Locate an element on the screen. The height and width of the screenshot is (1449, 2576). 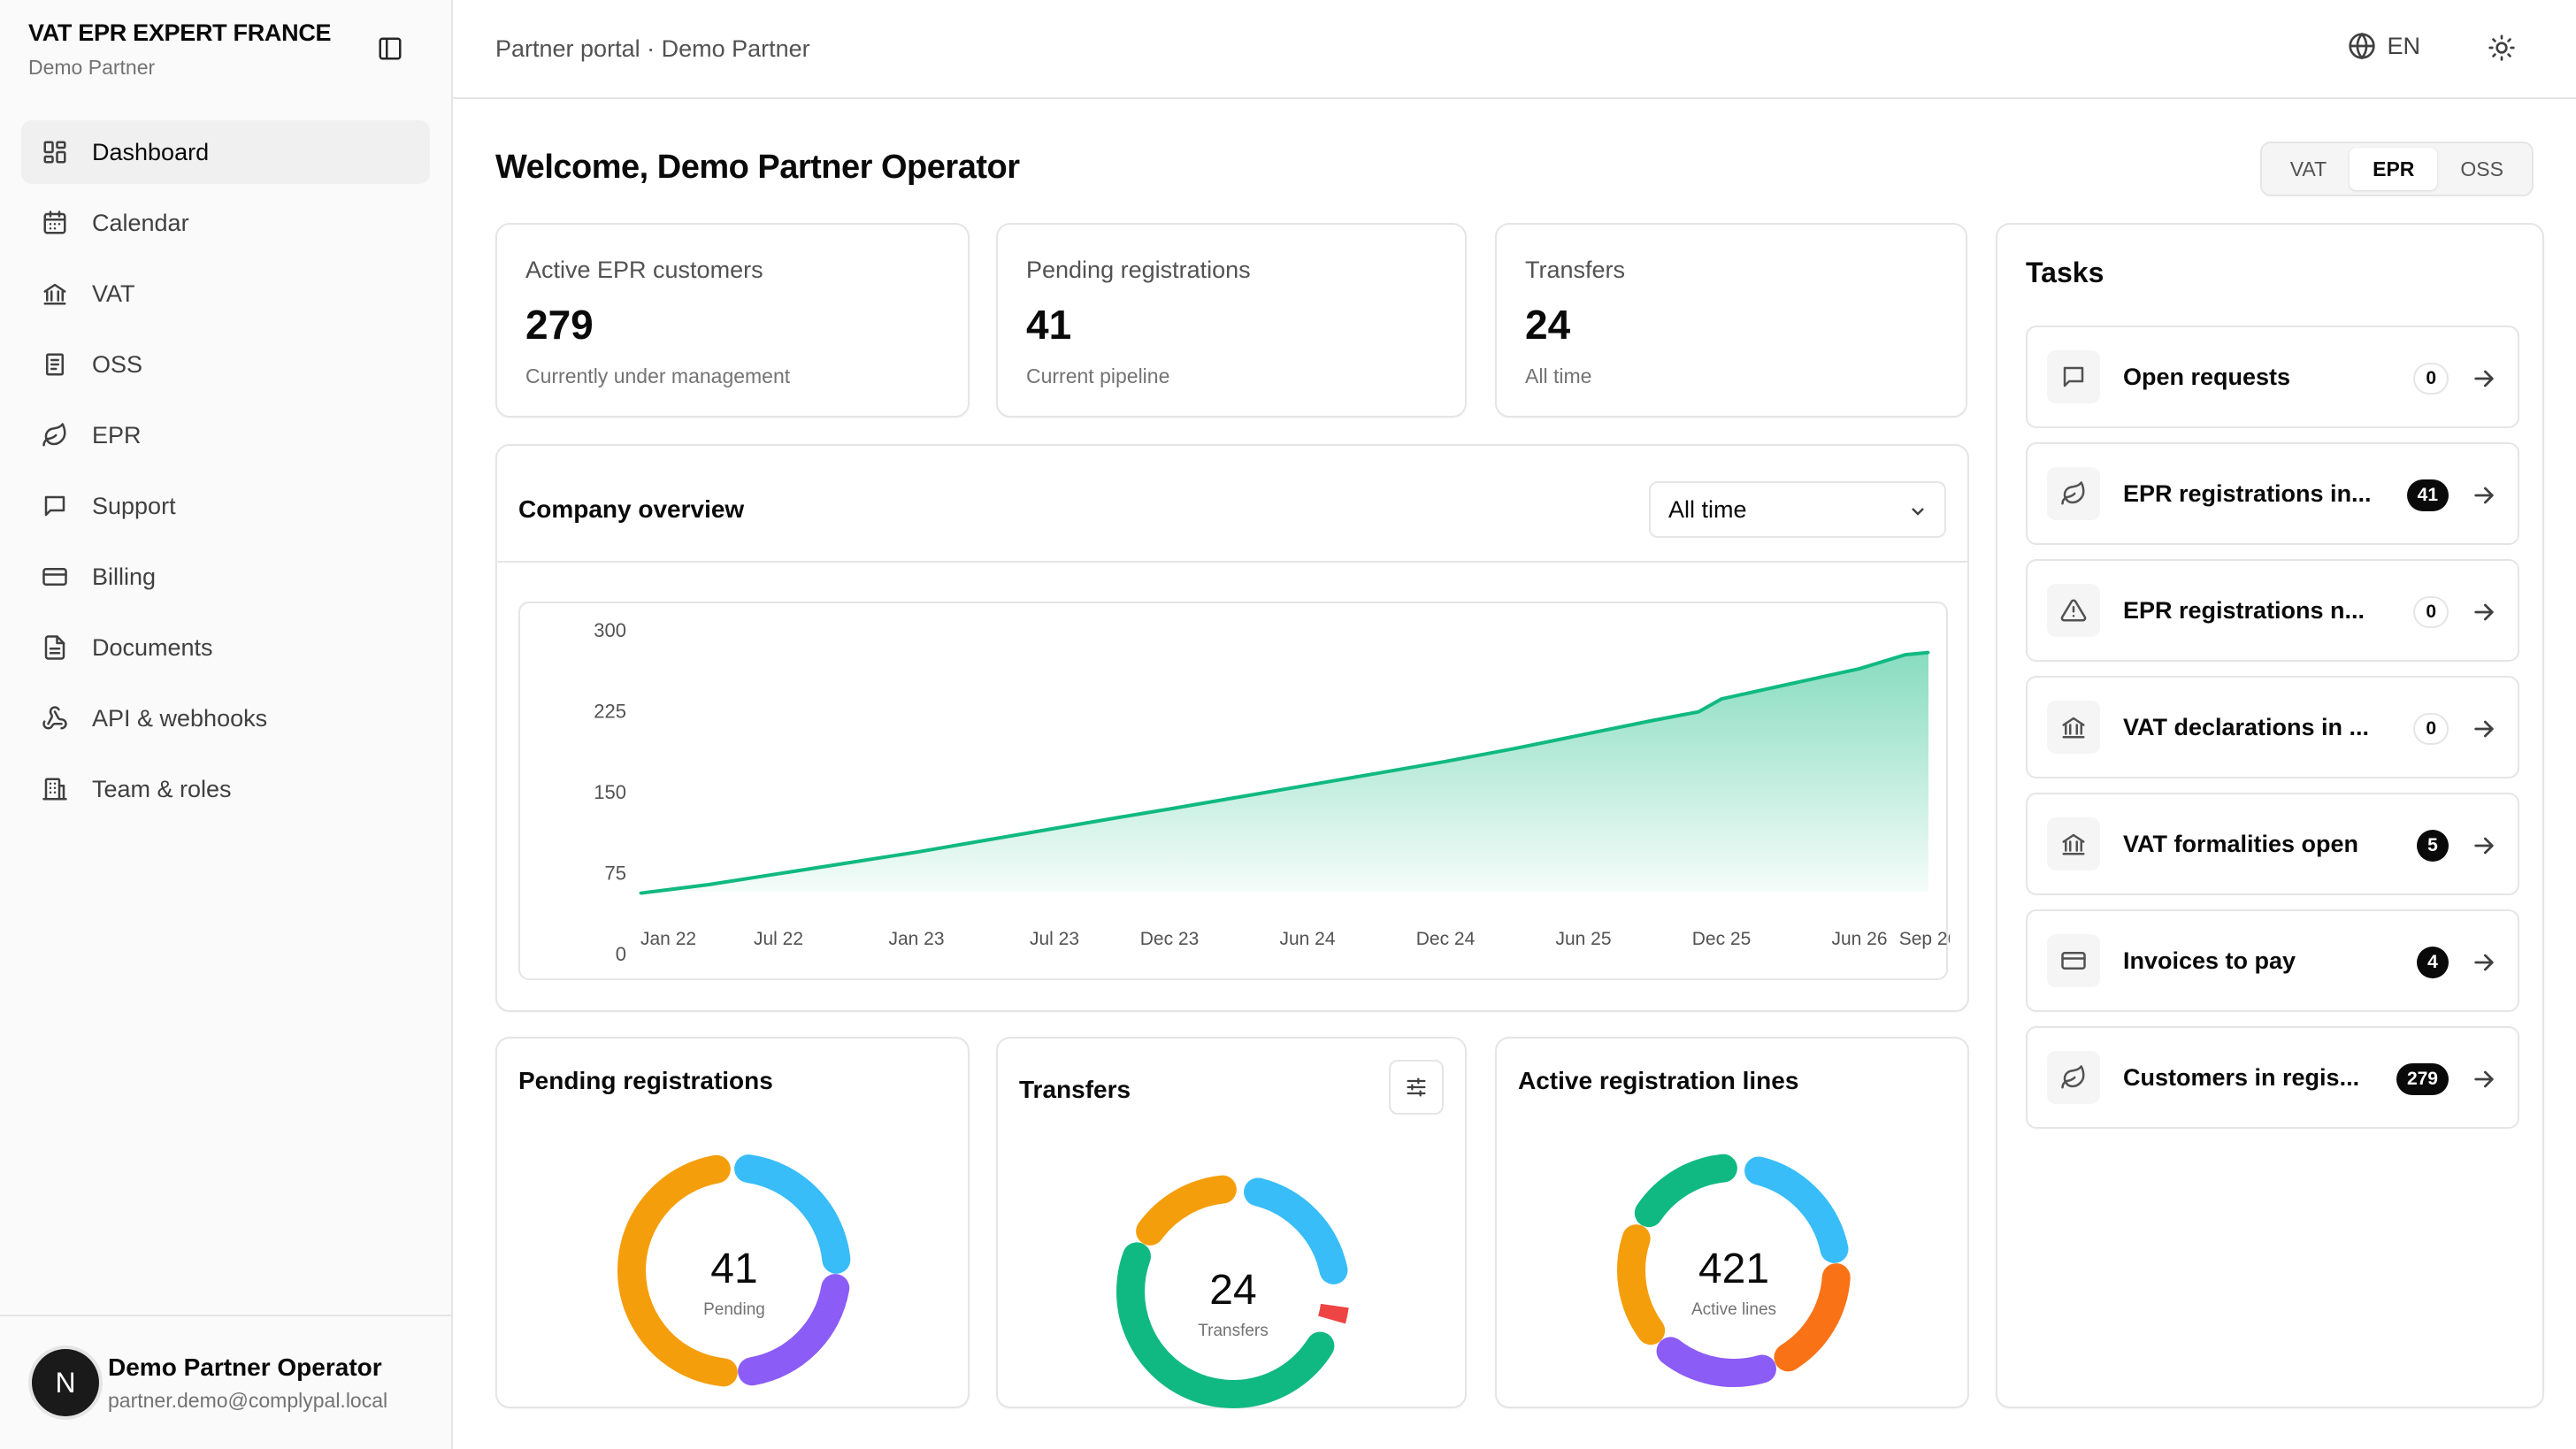
x-tick-label: Jun 24 is located at coordinates (1307, 939).